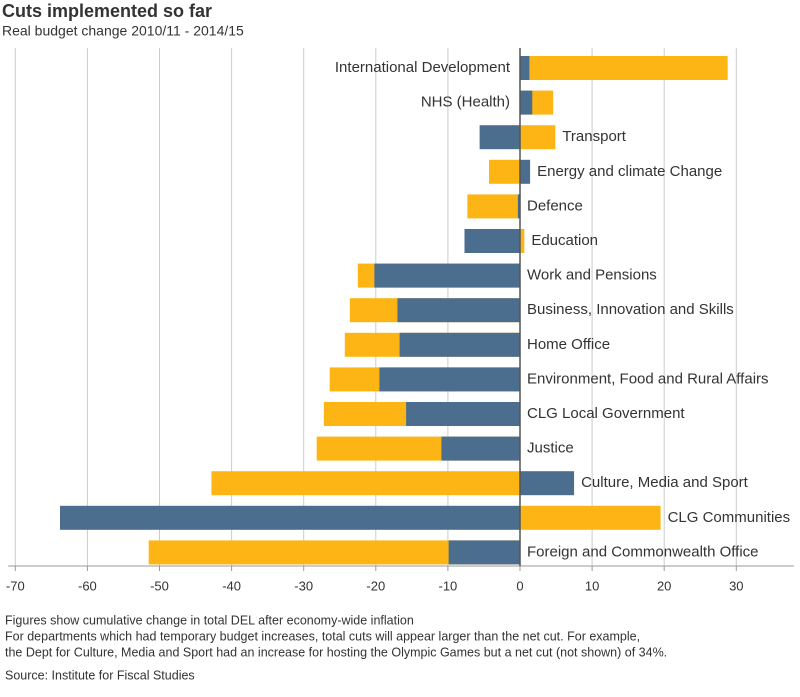 The image size is (800, 697). What do you see at coordinates (594, 136) in the screenshot?
I see `category-label: Transport` at bounding box center [594, 136].